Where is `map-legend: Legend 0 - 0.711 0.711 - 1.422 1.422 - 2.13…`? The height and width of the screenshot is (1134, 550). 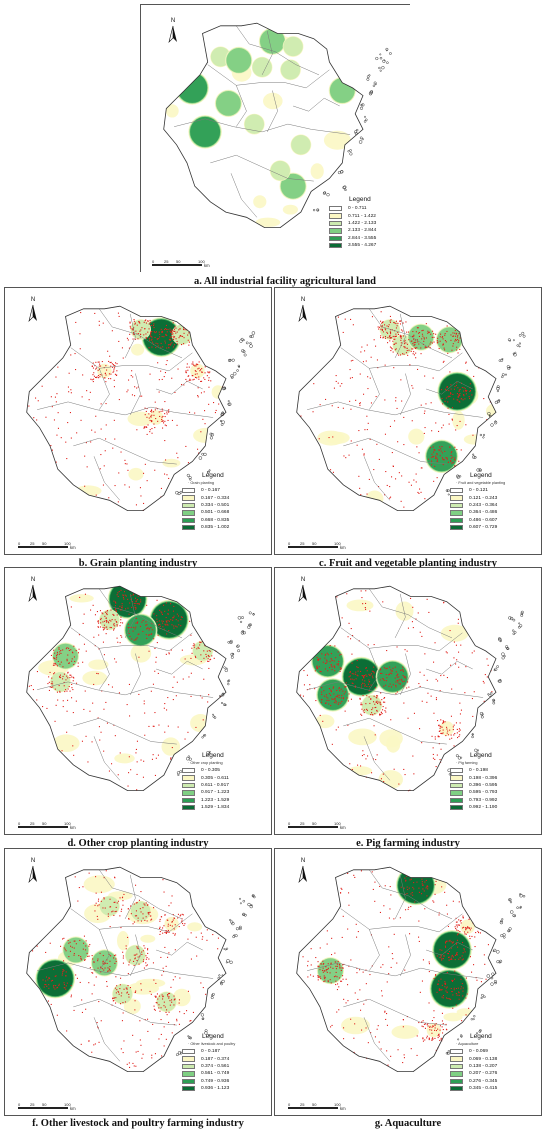 map-legend: Legend 0 - 0.711 0.711 - 1.422 1.422 - 2.13… is located at coordinates (352, 222).